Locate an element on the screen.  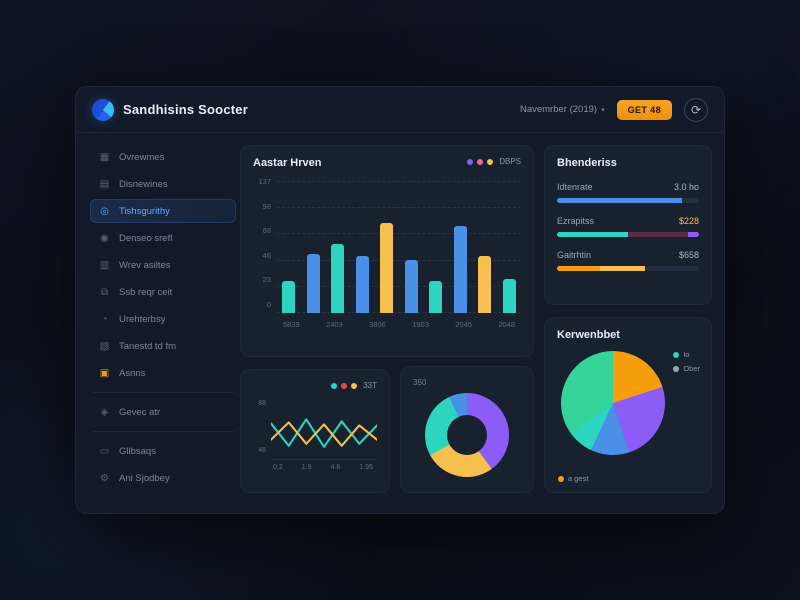
y-tick-label: 46 is located at coordinates (266, 255).